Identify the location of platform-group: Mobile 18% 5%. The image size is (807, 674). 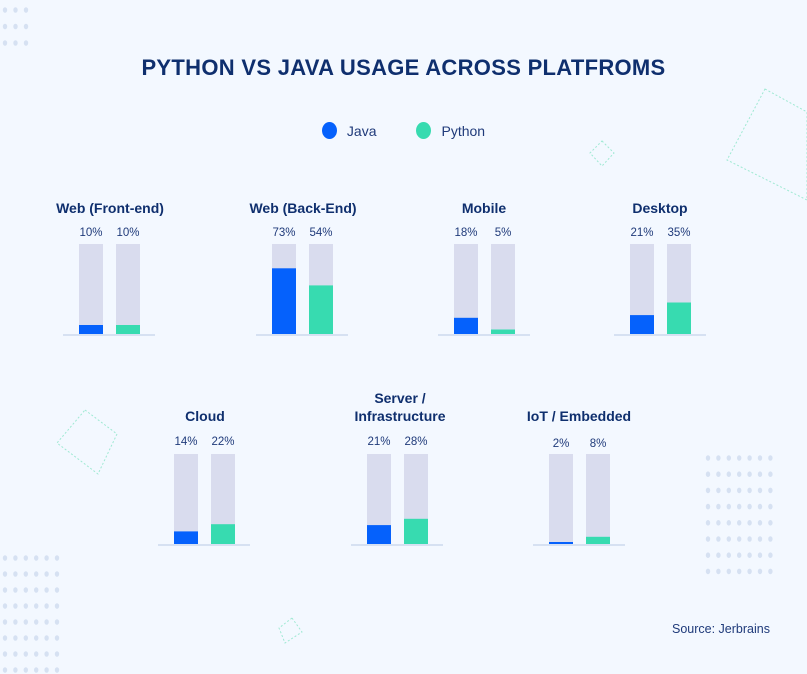
(484, 268).